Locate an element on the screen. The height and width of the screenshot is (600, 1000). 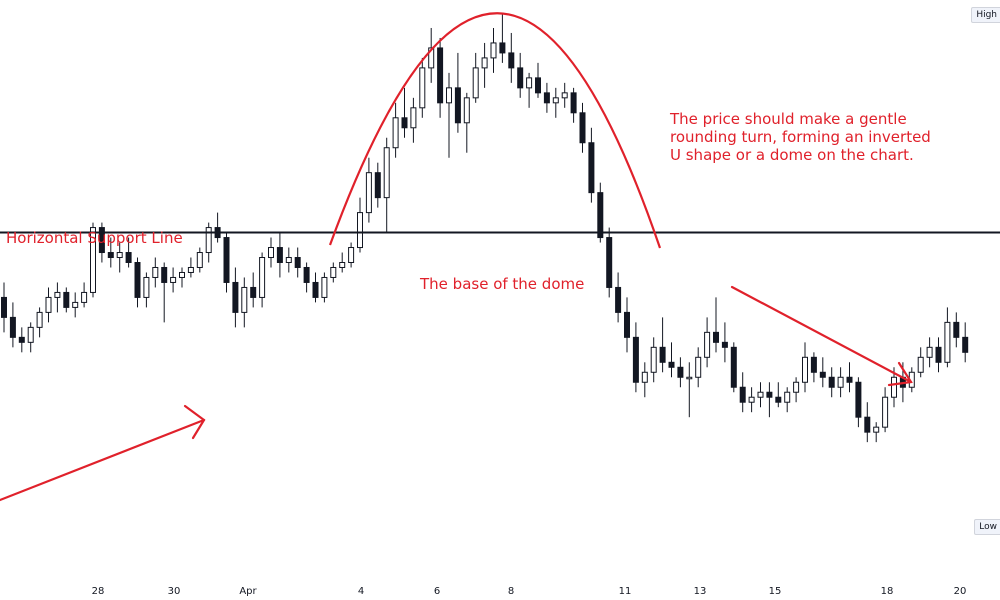
dome-base-label: The base of the dome is located at coordinates (502, 284).